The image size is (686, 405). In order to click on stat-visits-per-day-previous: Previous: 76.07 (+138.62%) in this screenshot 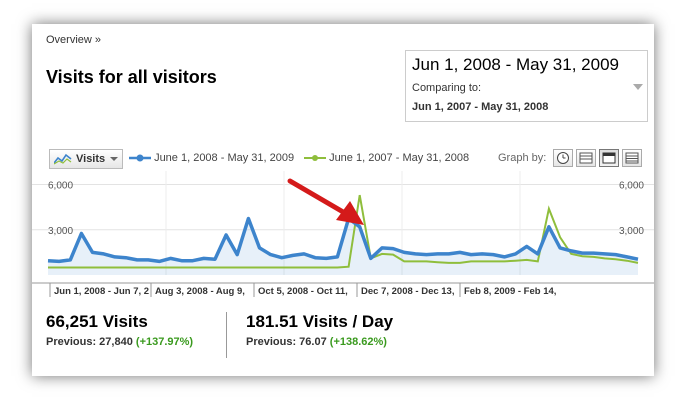, I will do `click(319, 342)`.